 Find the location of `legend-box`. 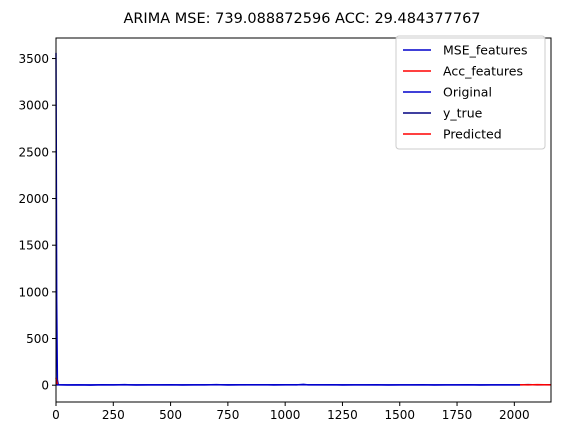

legend-box is located at coordinates (470, 92).